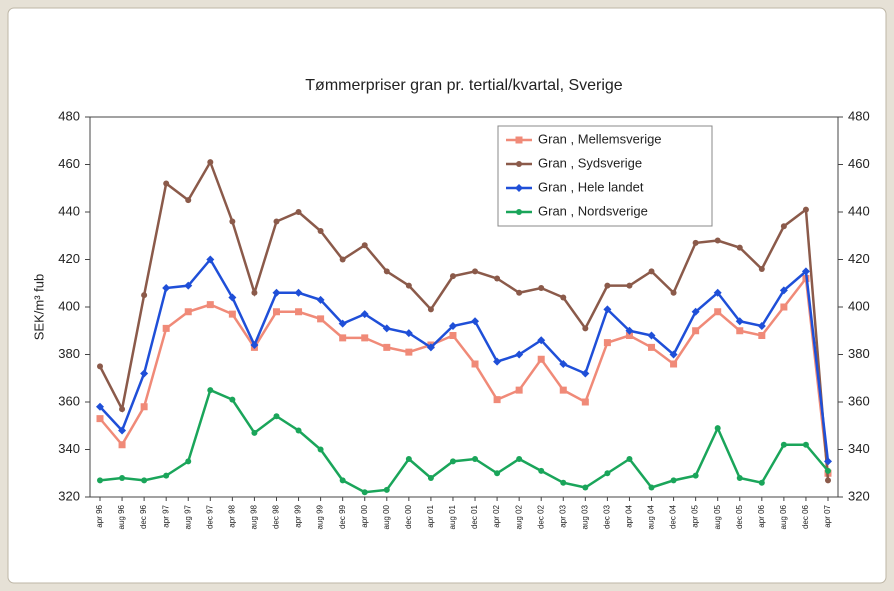 Image resolution: width=894 pixels, height=591 pixels. What do you see at coordinates (859, 115) in the screenshot?
I see `y2-tick-label: 480` at bounding box center [859, 115].